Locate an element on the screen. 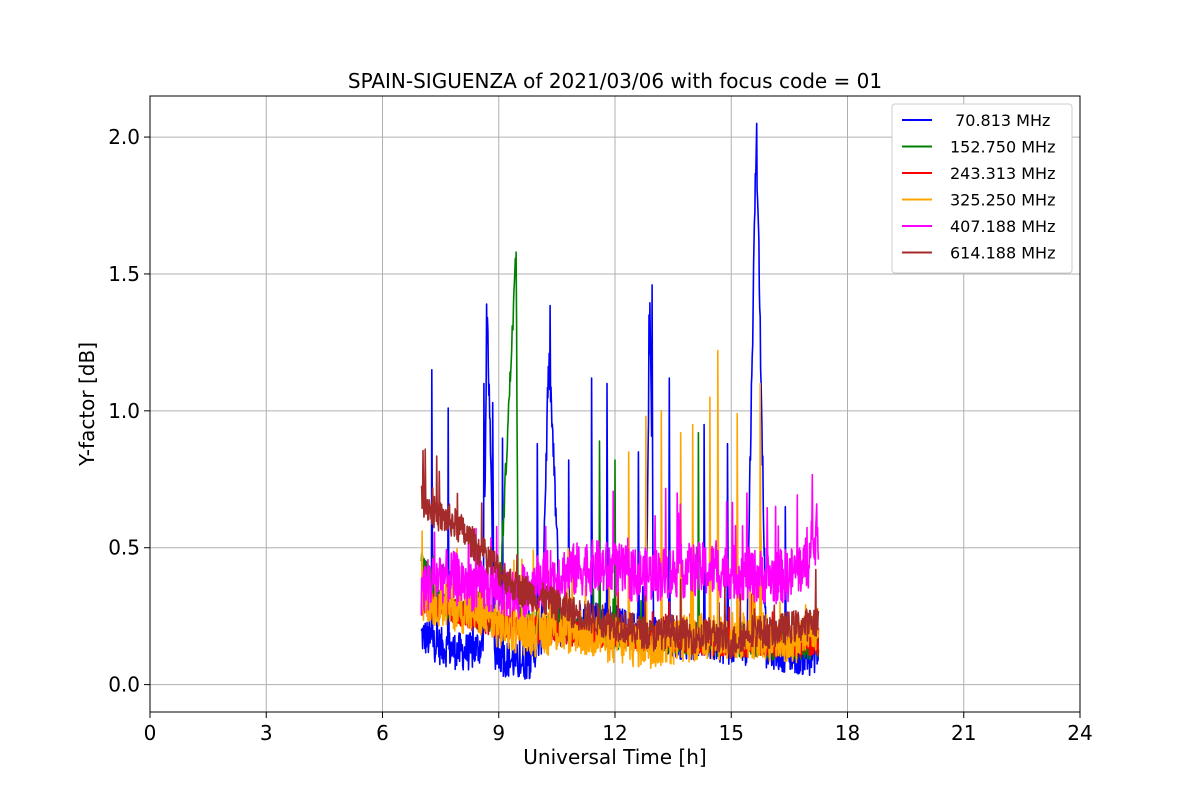 The height and width of the screenshot is (800, 1200). y-tick-label: 2.0 is located at coordinates (124, 137).